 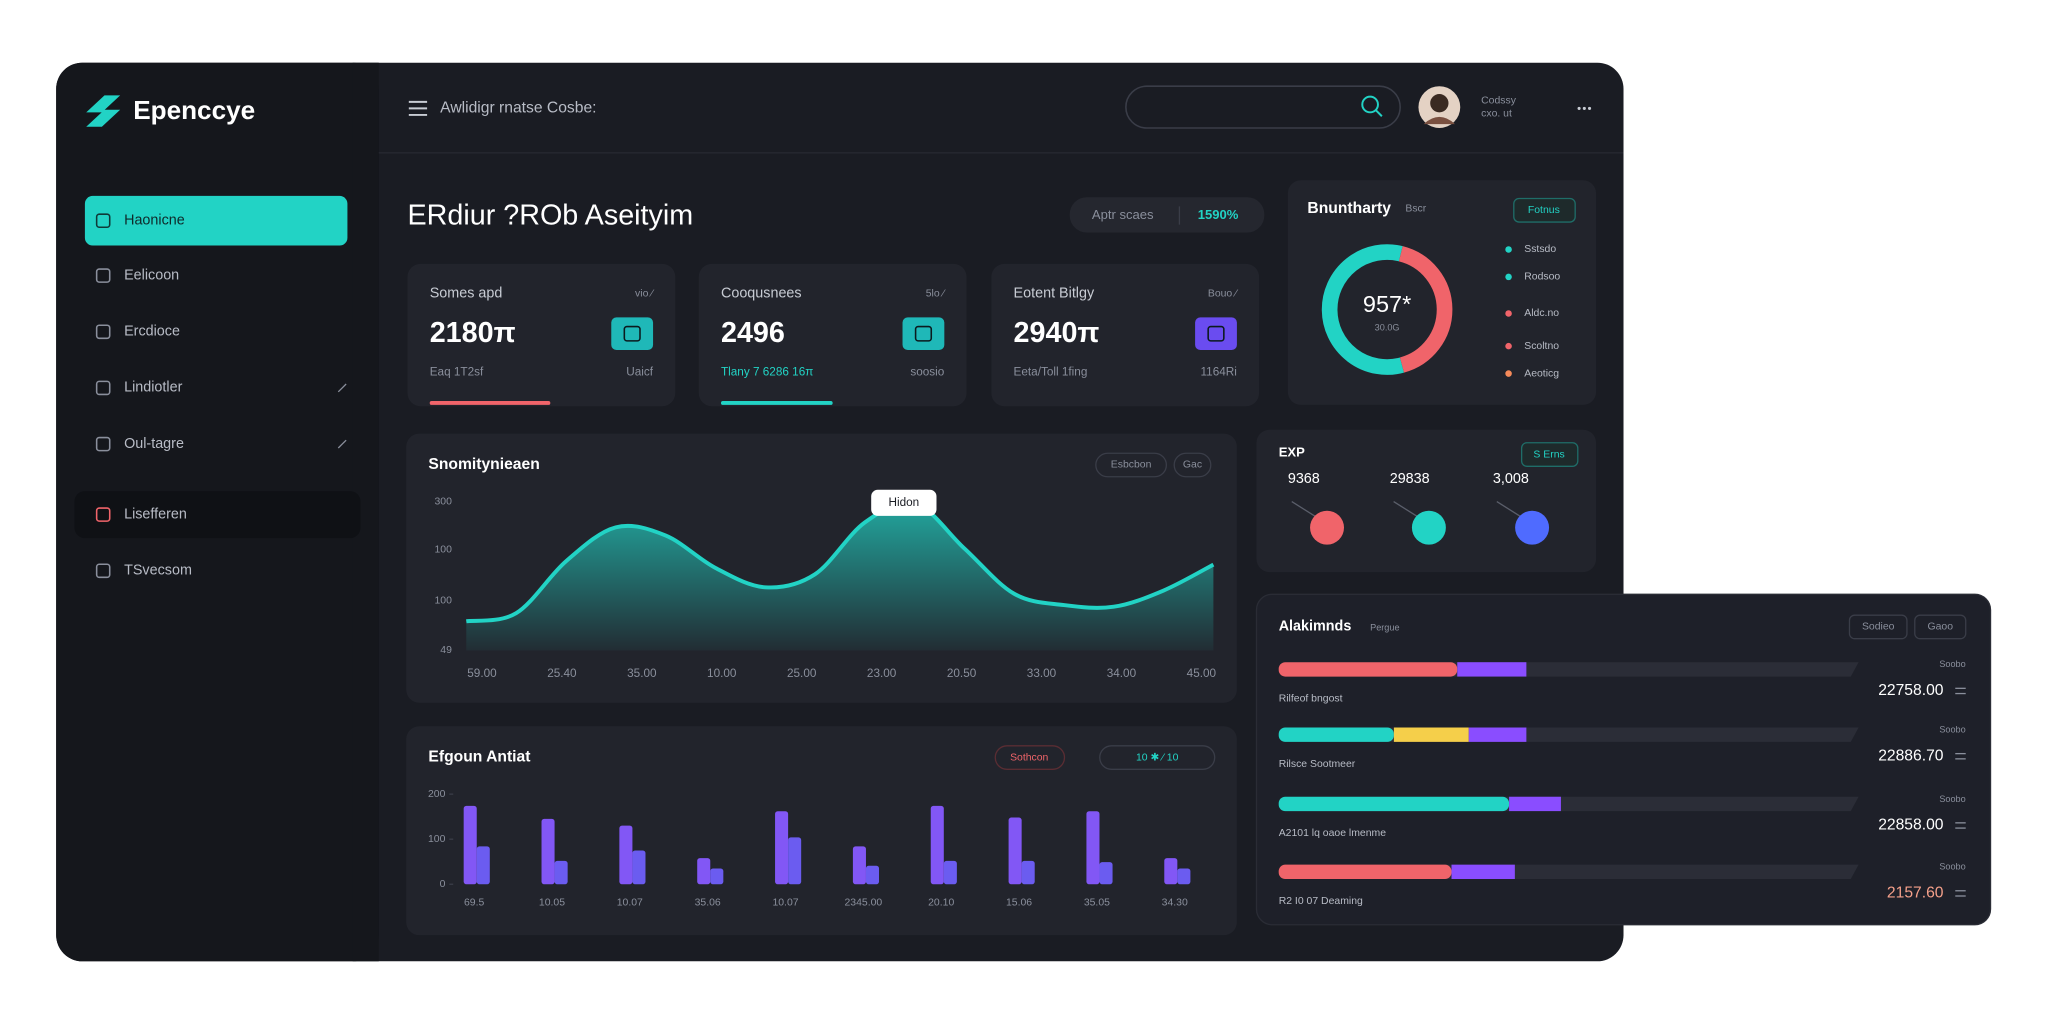 What do you see at coordinates (1167, 215) in the screenshot?
I see `badge` at bounding box center [1167, 215].